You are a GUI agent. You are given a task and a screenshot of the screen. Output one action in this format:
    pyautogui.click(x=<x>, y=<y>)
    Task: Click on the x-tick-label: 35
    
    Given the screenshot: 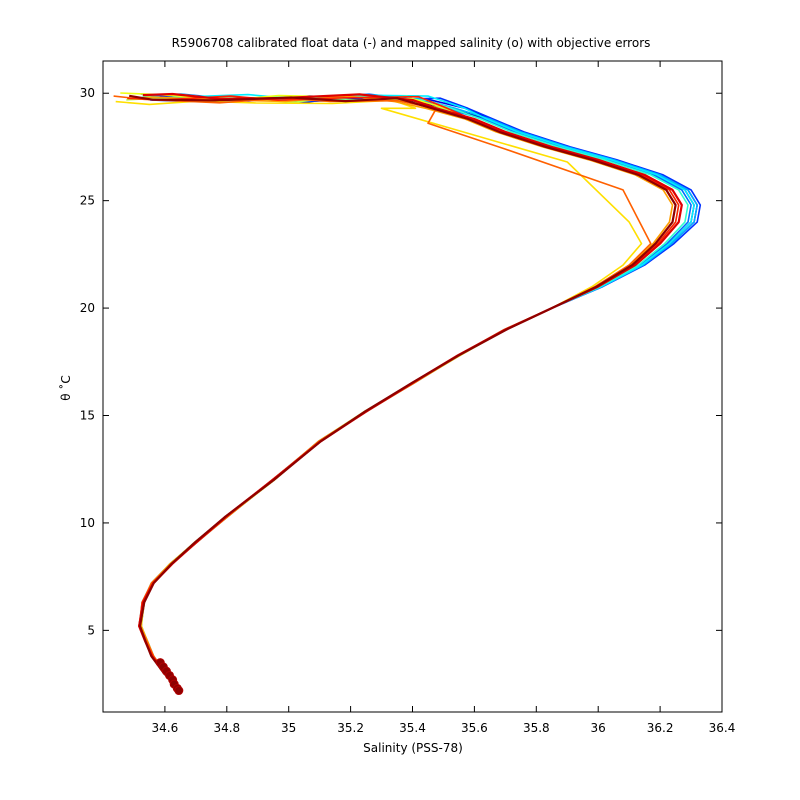 What is the action you would take?
    pyautogui.click(x=288, y=728)
    